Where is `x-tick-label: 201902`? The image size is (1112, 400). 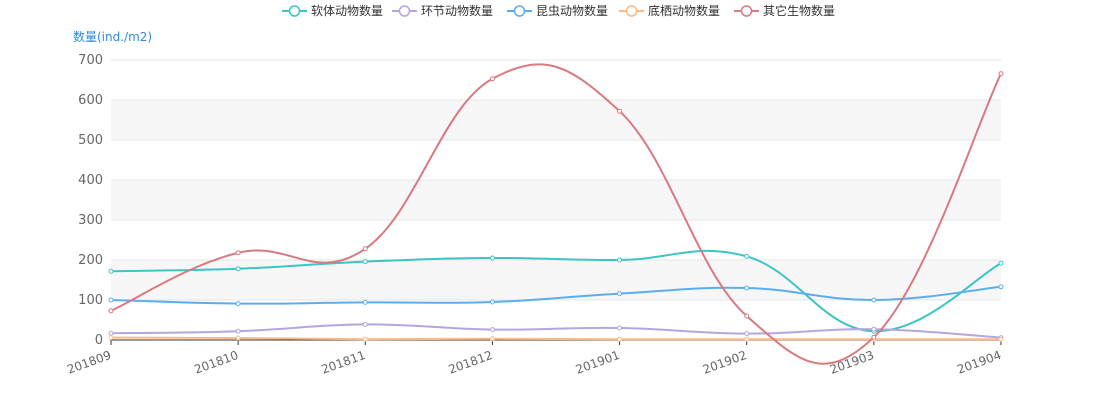 x-tick-label: 201902 is located at coordinates (725, 362).